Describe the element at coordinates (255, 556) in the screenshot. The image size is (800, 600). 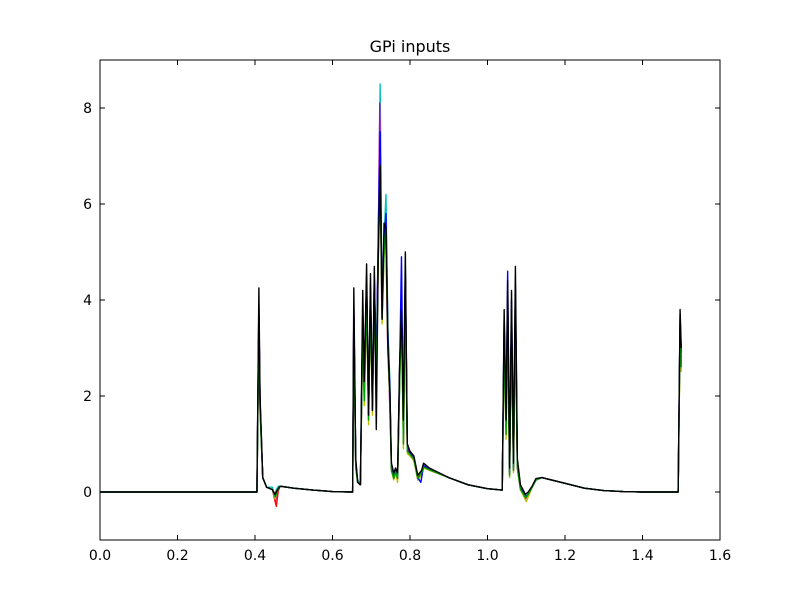
I see `x-tick-label: 0.4` at that location.